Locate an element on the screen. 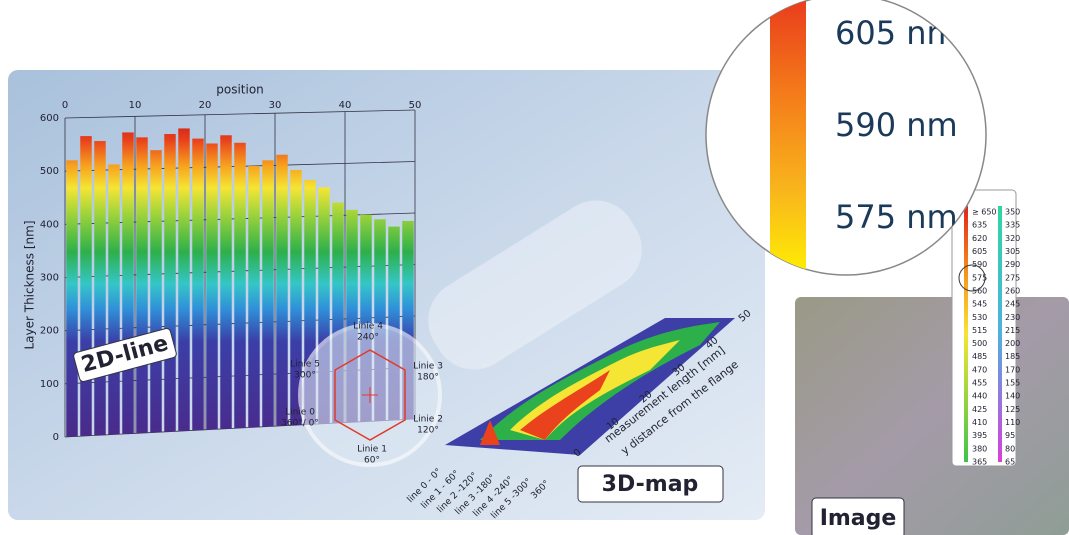 This screenshot has width=1069, height=535. zoom-marker is located at coordinates (972, 278).